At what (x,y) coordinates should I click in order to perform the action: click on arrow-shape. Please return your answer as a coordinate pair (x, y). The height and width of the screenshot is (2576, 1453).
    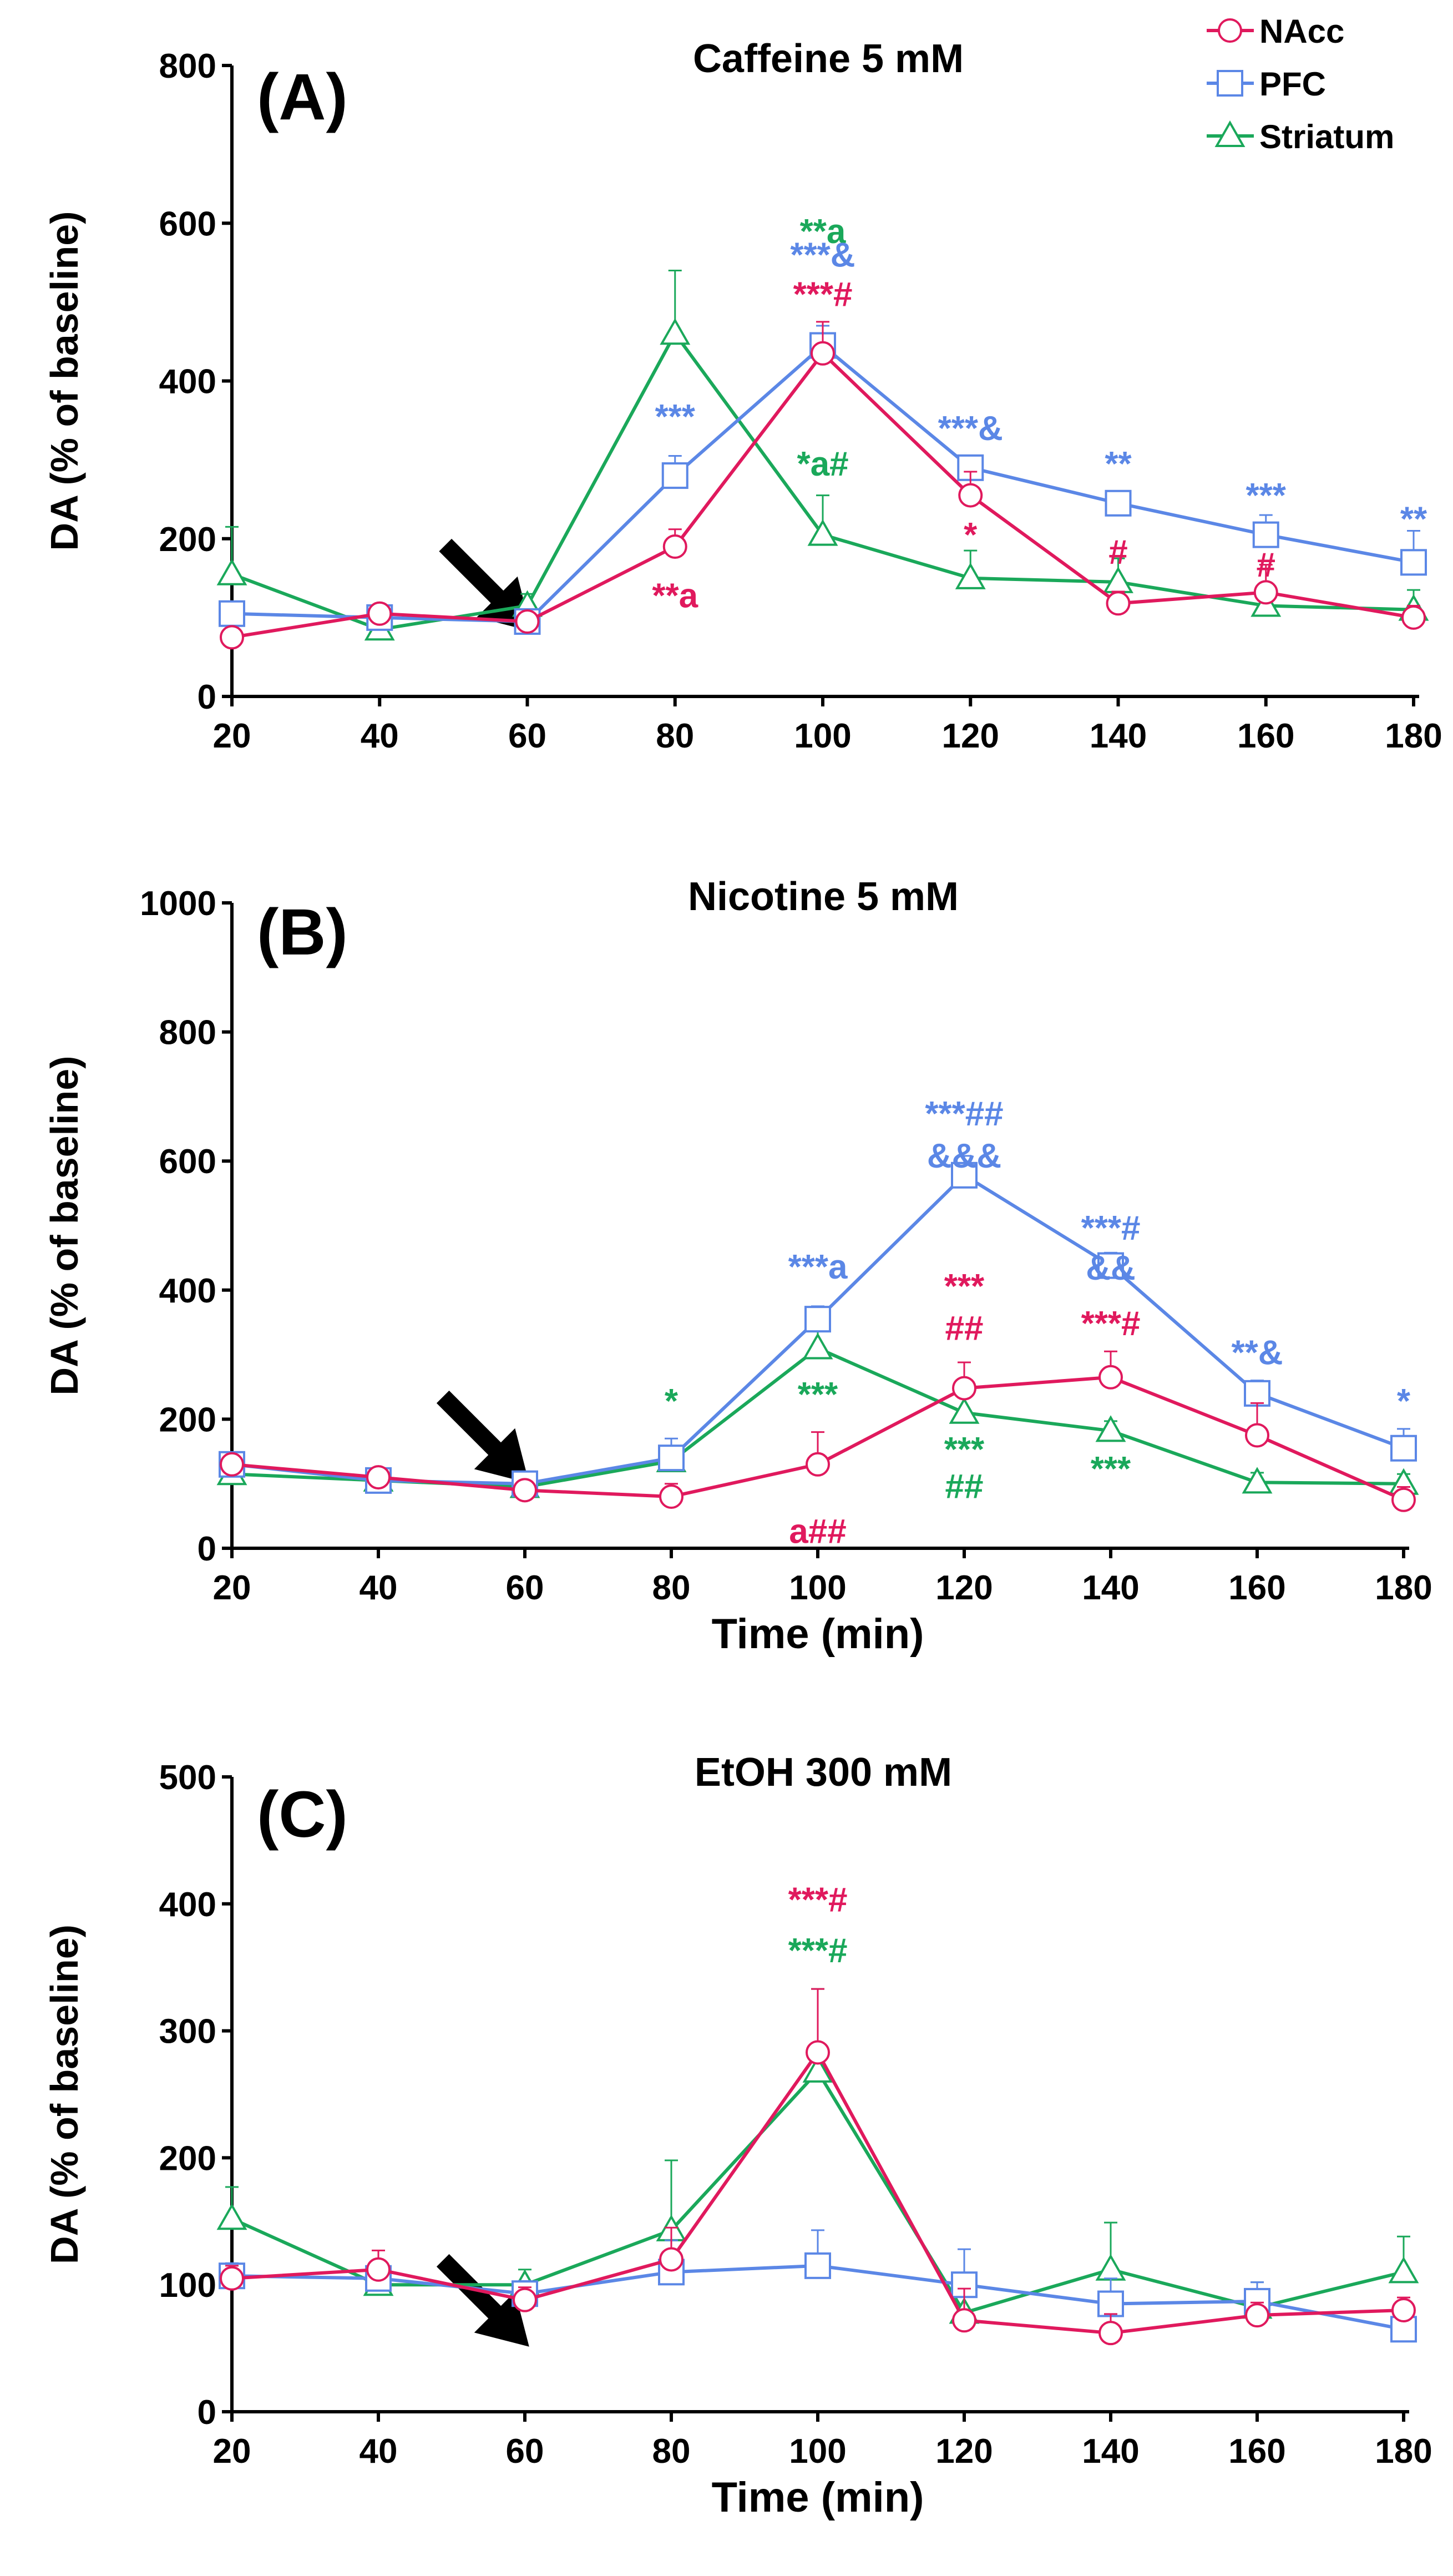
    Looking at the image, I should click on (482, 1436).